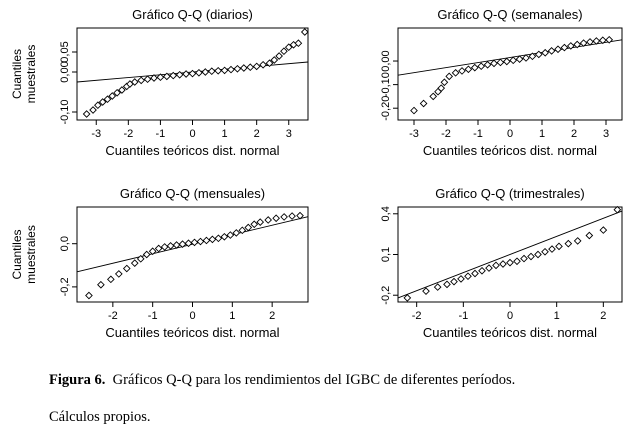 The height and width of the screenshot is (433, 636). I want to click on plot-frame, so click(192, 254).